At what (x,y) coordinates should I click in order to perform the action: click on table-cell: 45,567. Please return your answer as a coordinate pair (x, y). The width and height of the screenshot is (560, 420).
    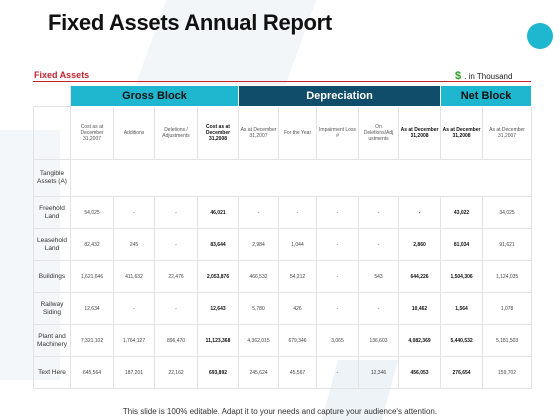
    Looking at the image, I should click on (297, 372).